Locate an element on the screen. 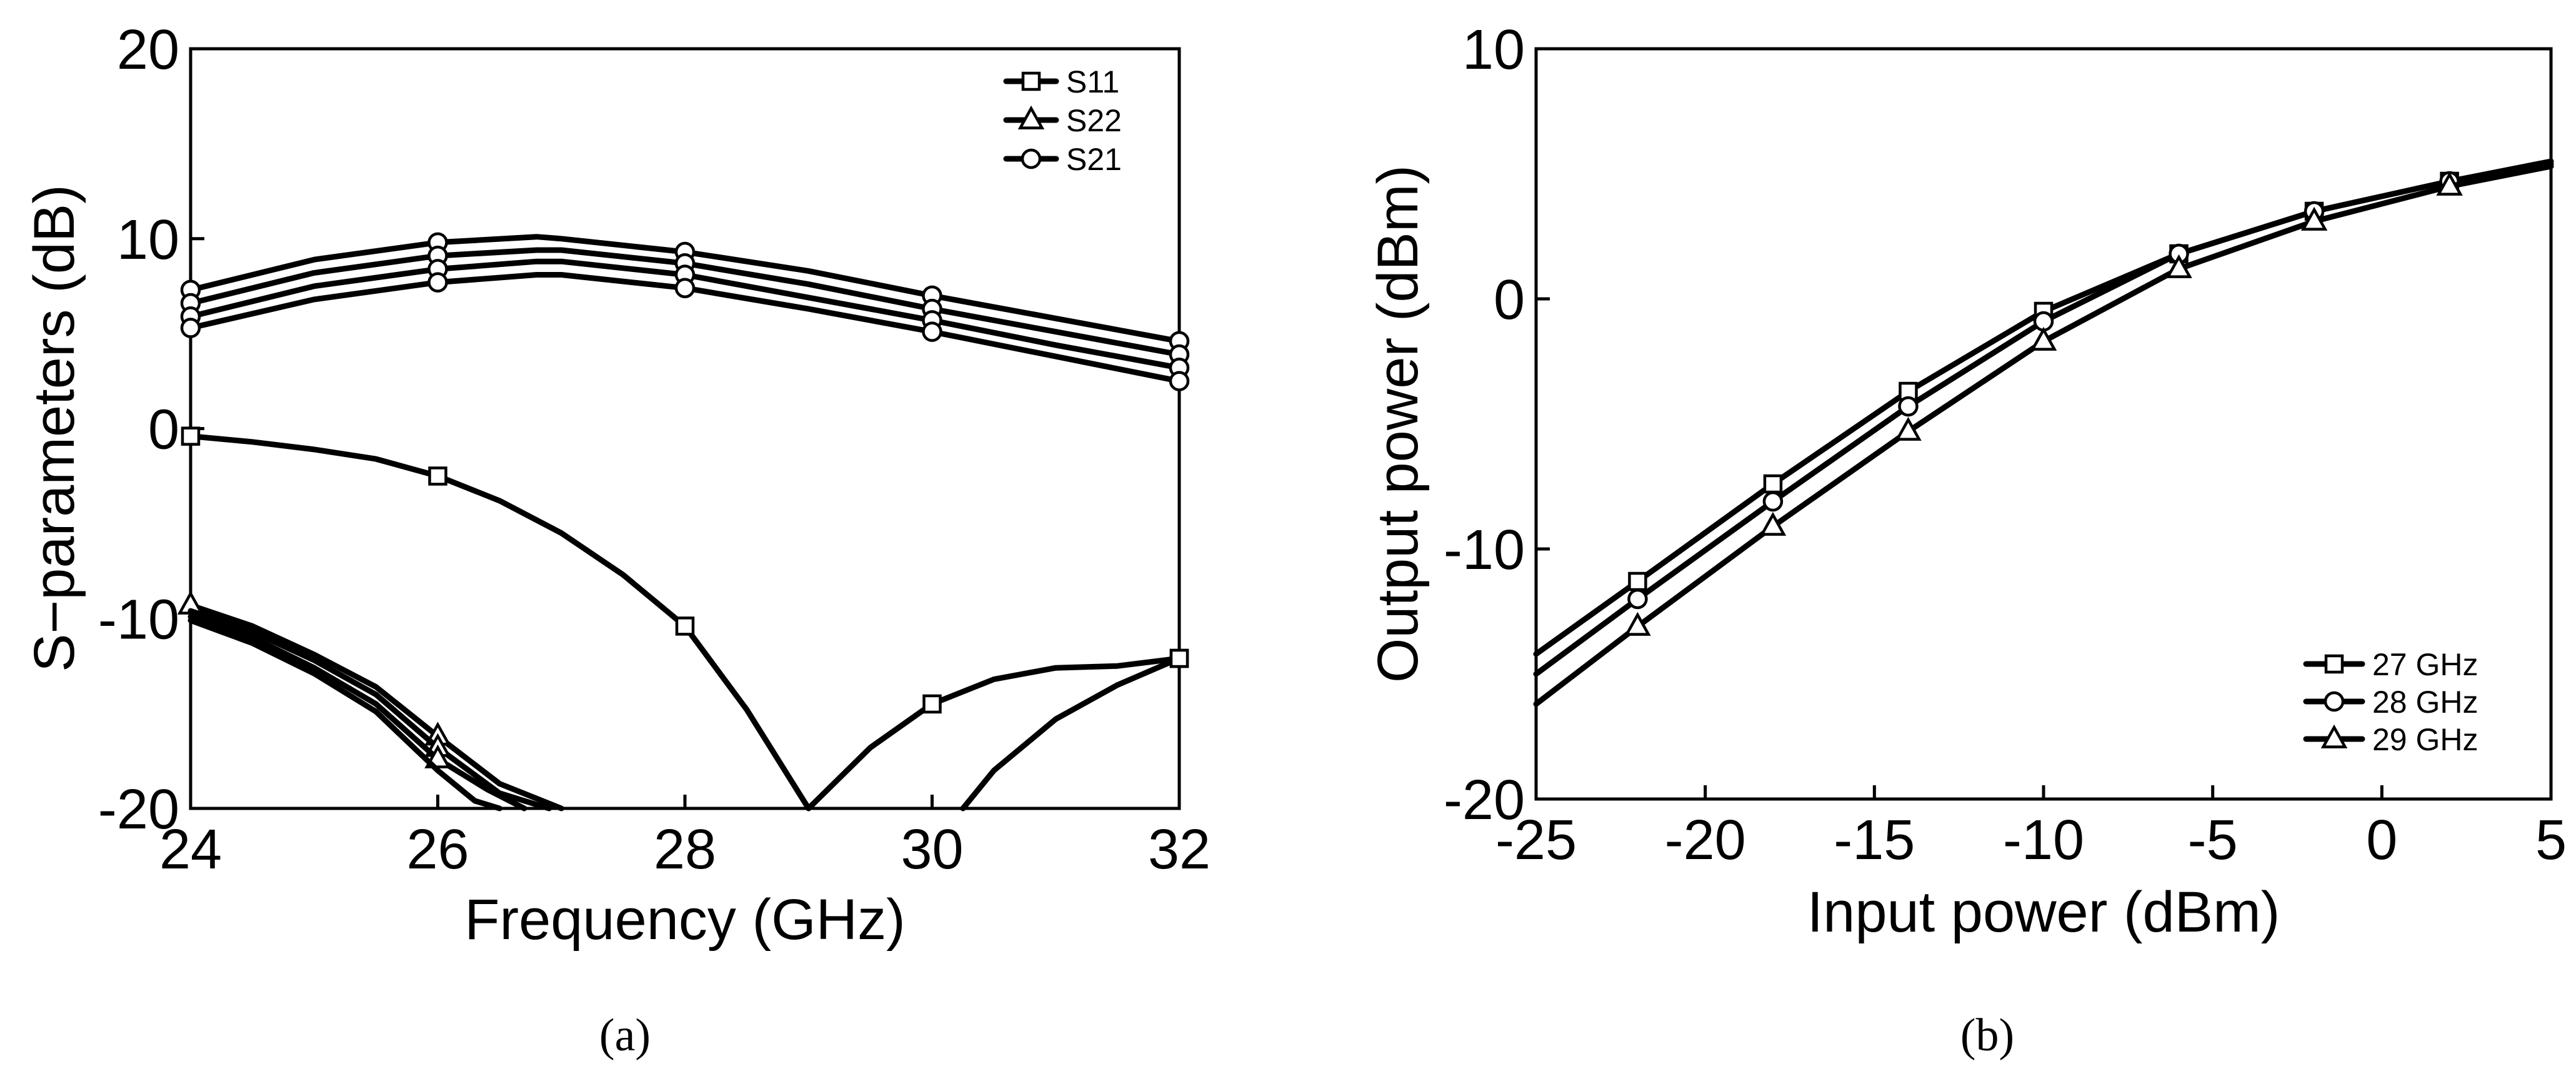 The height and width of the screenshot is (1071, 2576). chart-a-xlabel: Frequency (GHz) is located at coordinates (685, 920).